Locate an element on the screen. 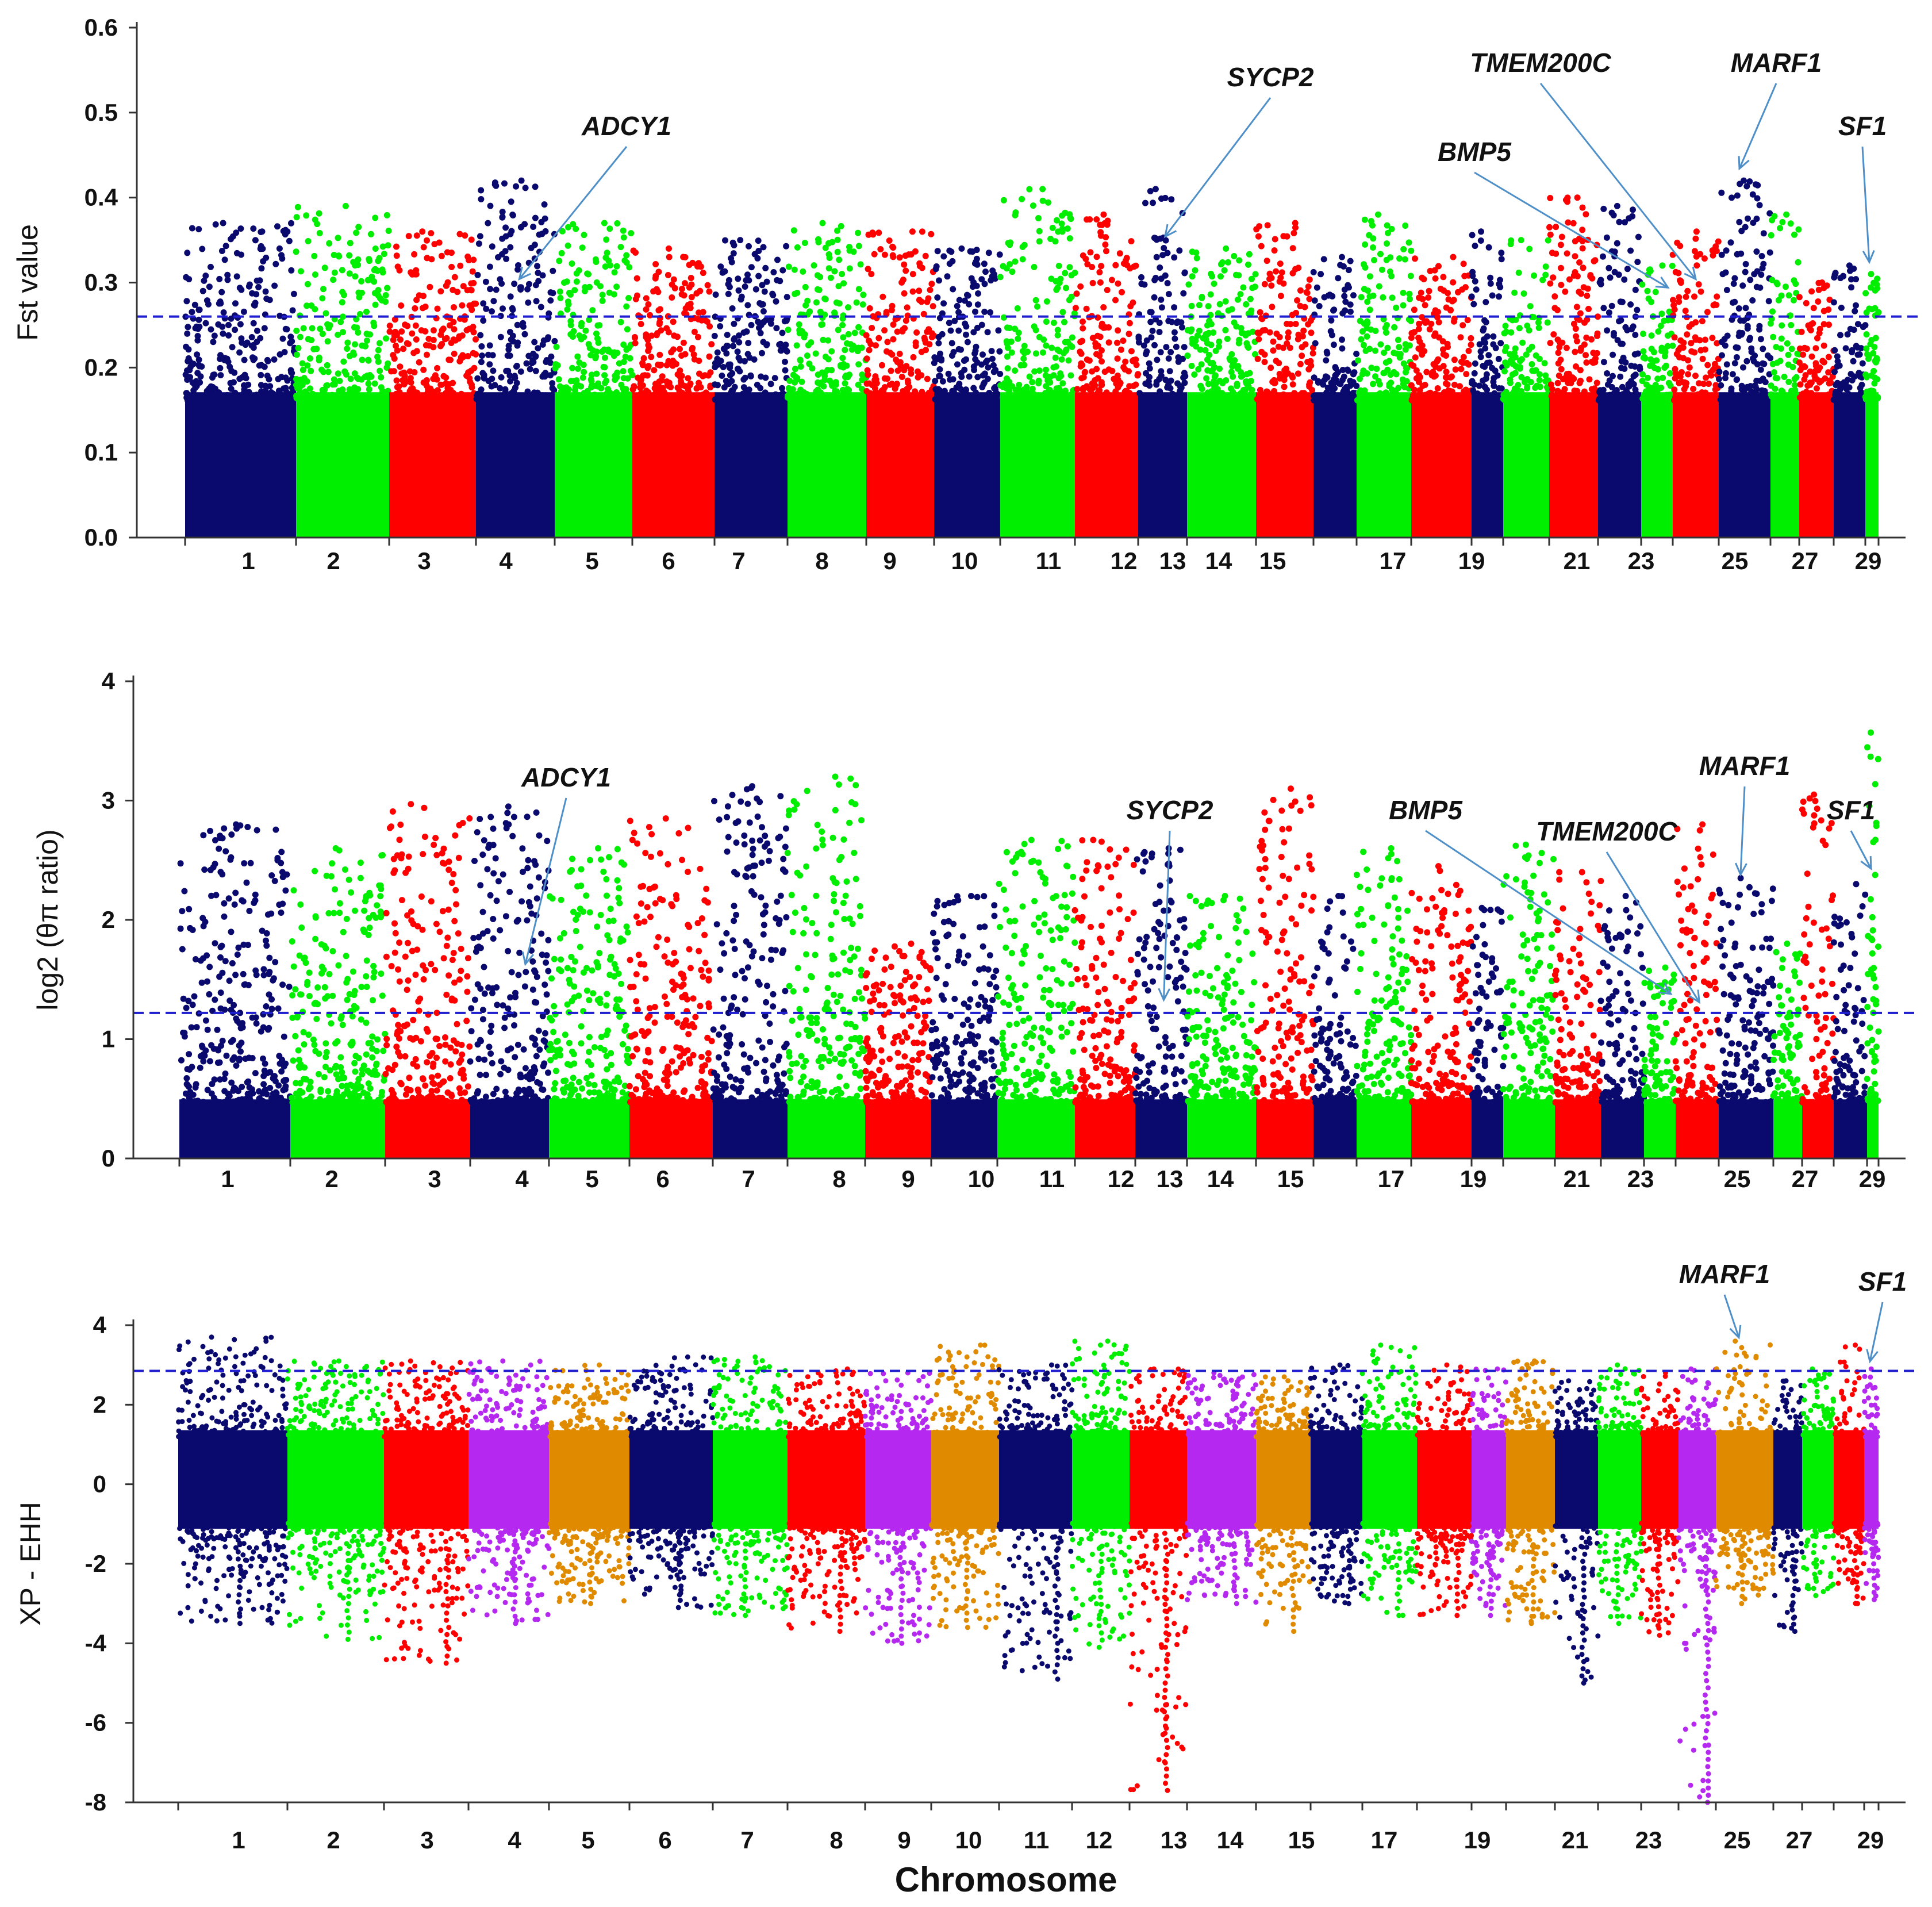 The image size is (1932, 1907). chromosome-label: 1 is located at coordinates (248, 560).